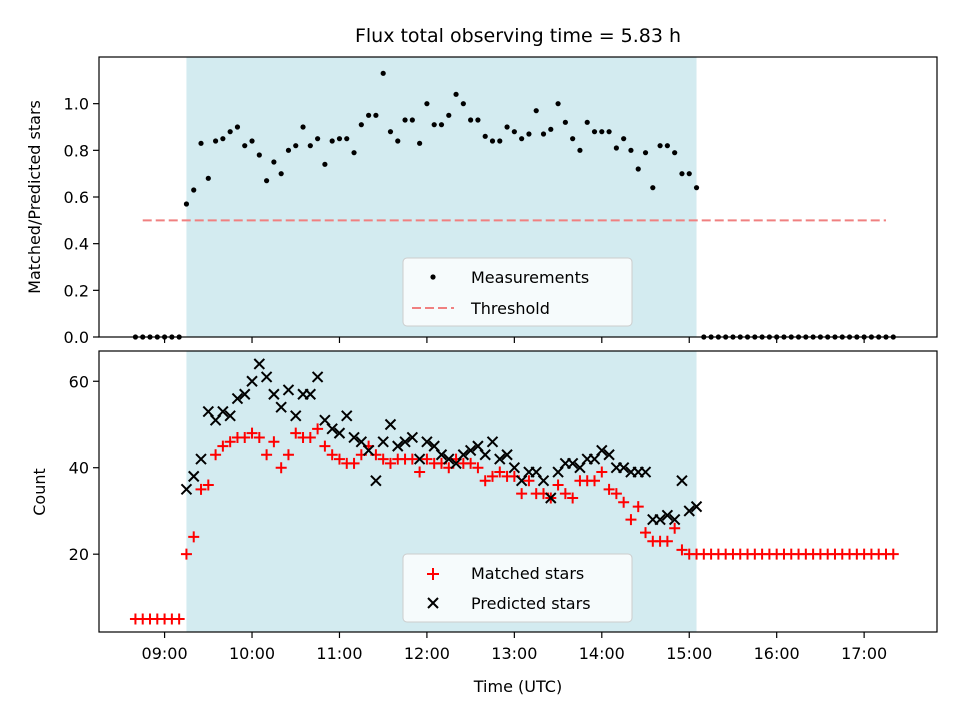 This screenshot has height=725, width=960. I want to click on legend-matched-marker, so click(433, 574).